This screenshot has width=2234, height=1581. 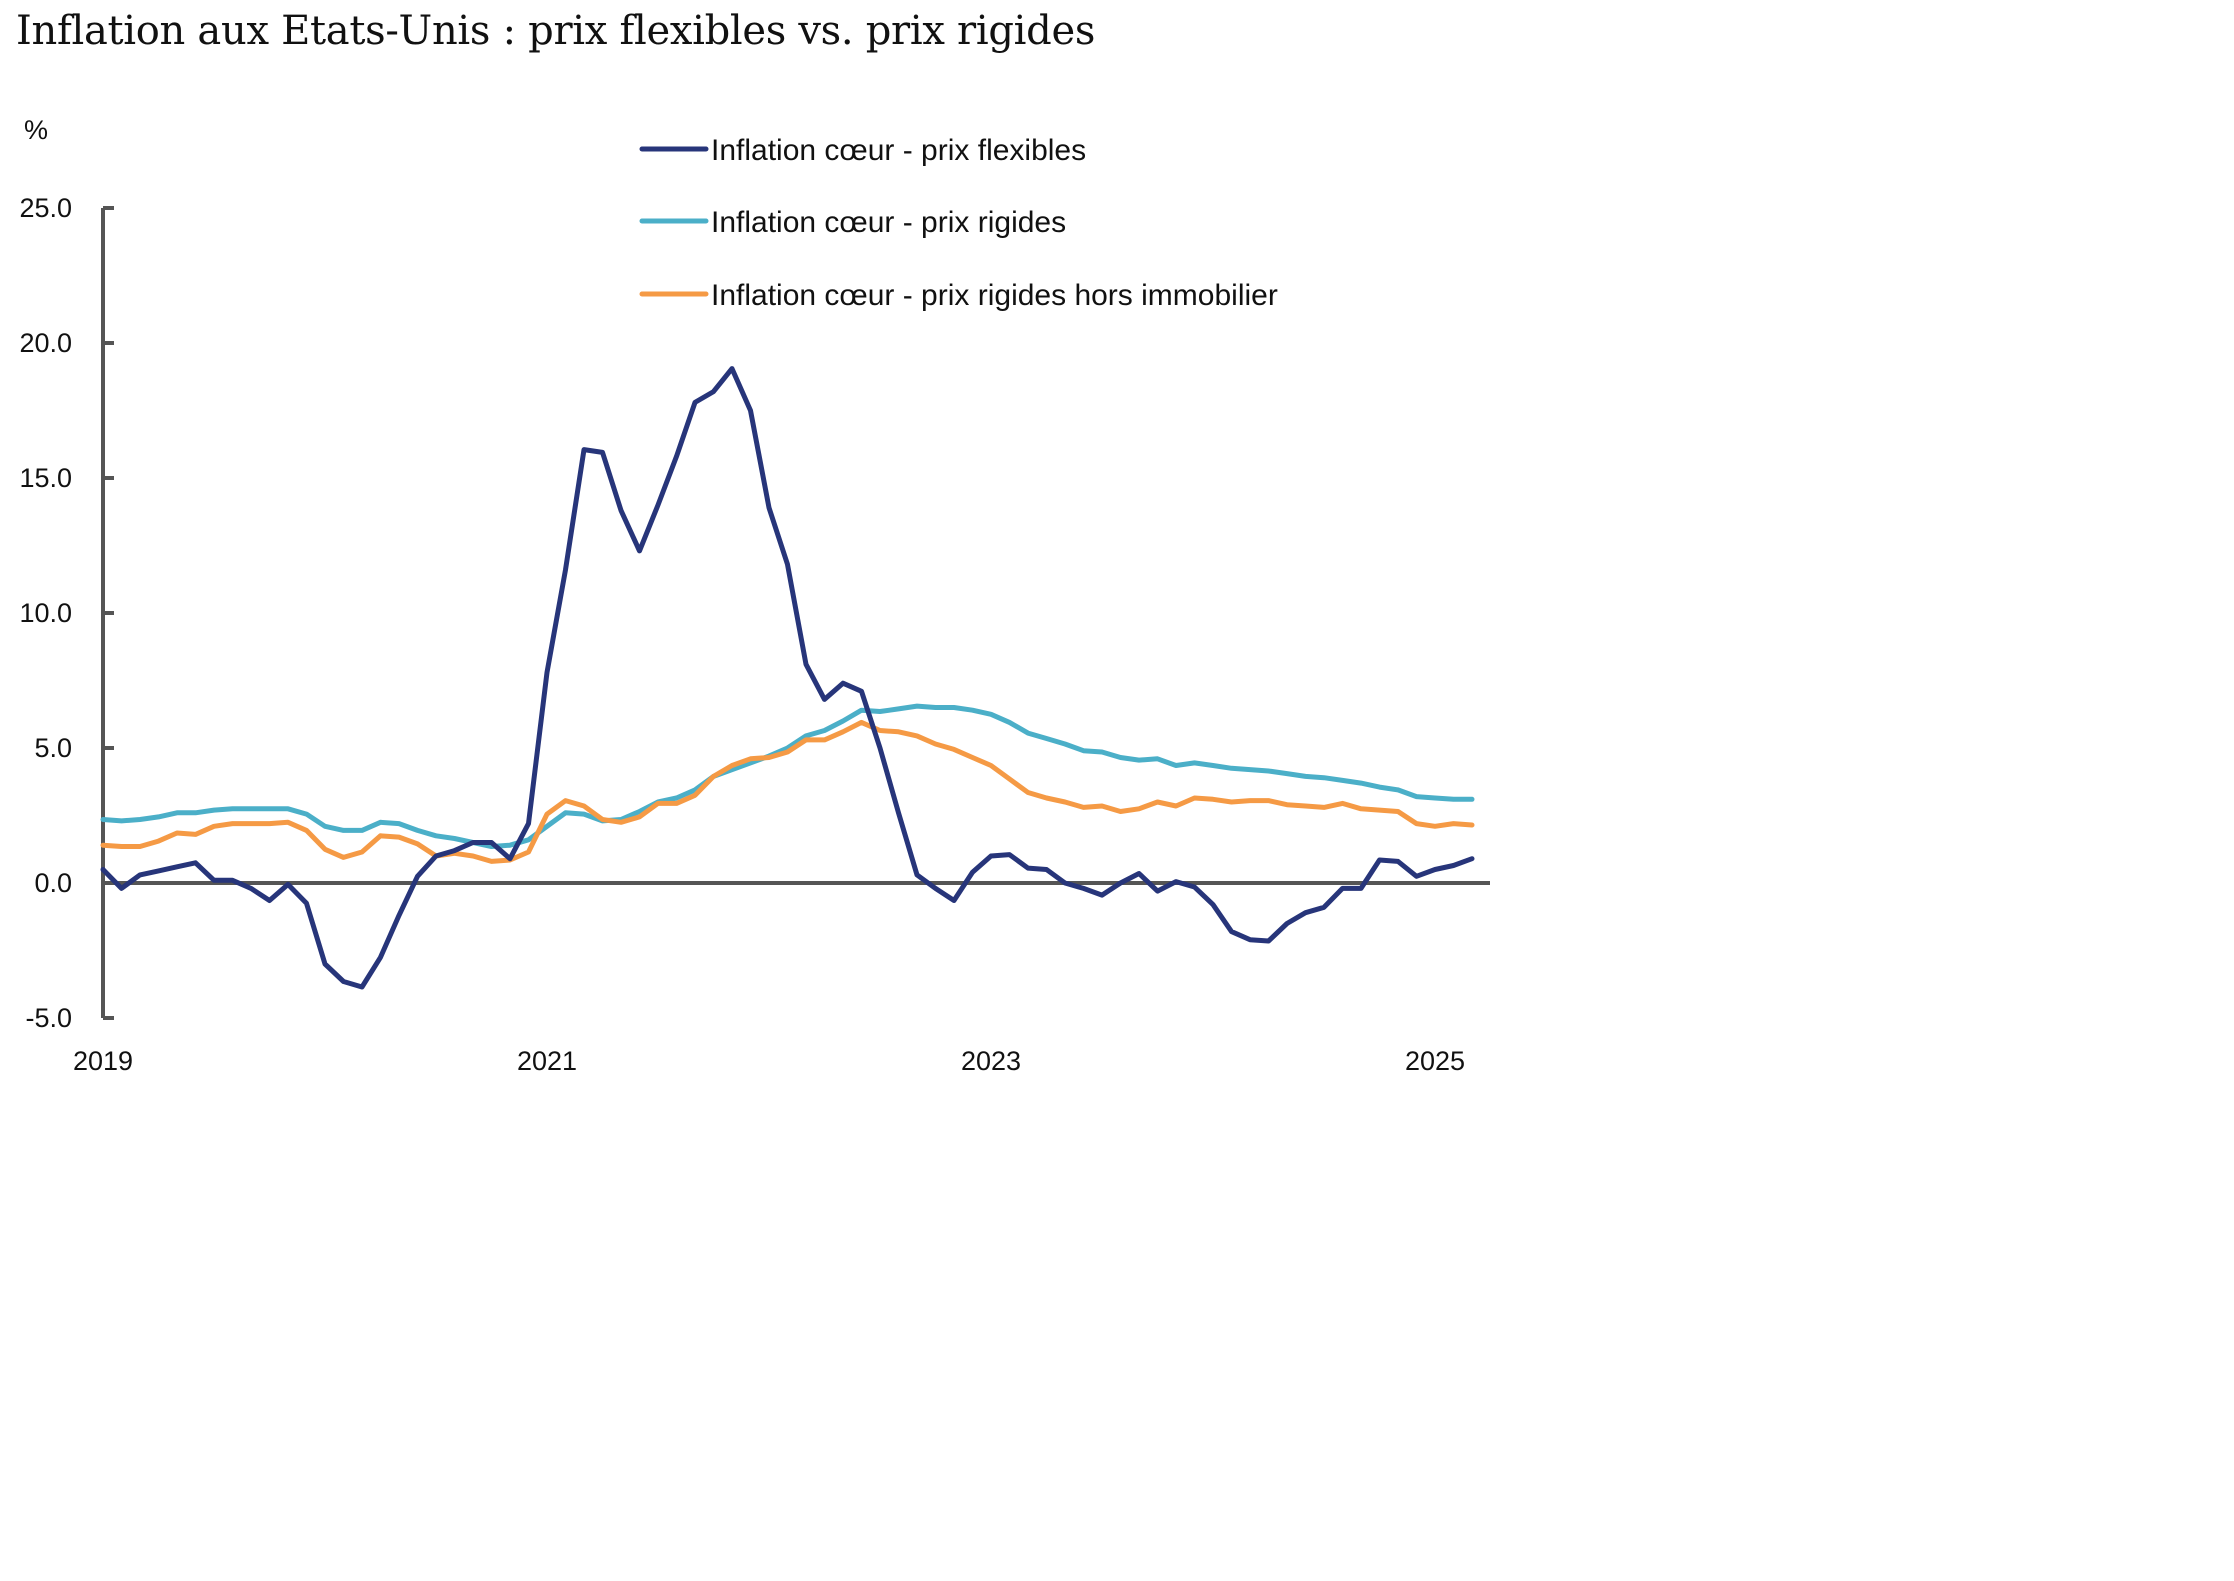 I want to click on legend-label: Inflation cœur - prix rigides, so click(x=888, y=222).